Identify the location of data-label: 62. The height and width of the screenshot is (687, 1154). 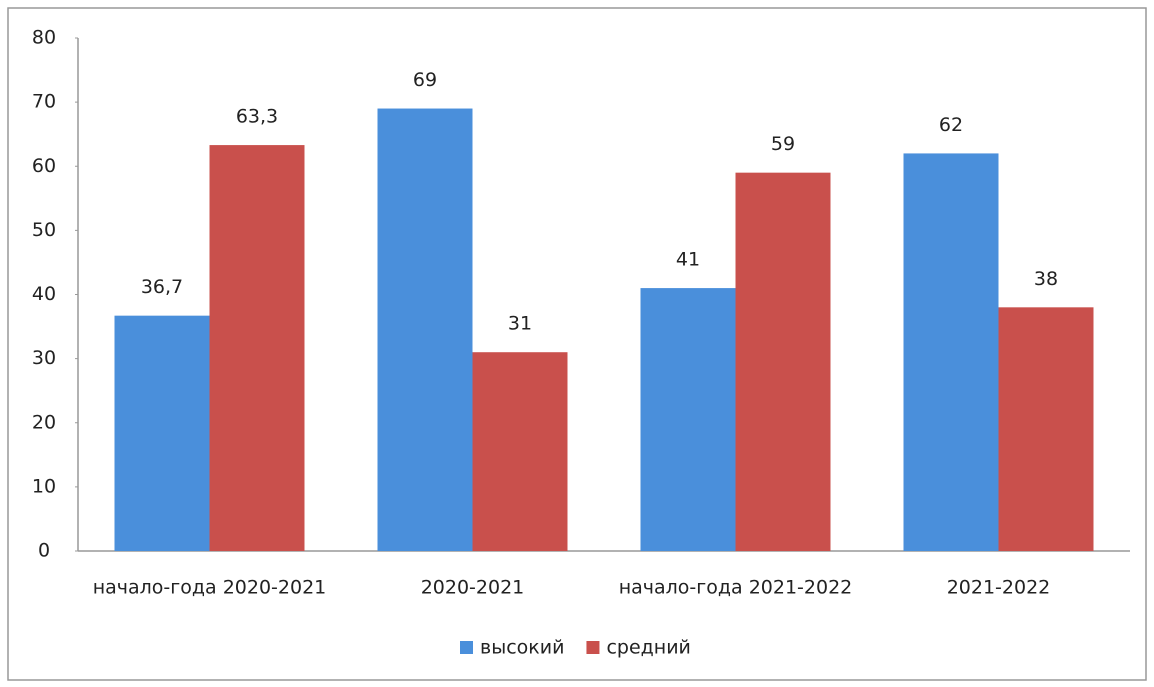
(951, 125).